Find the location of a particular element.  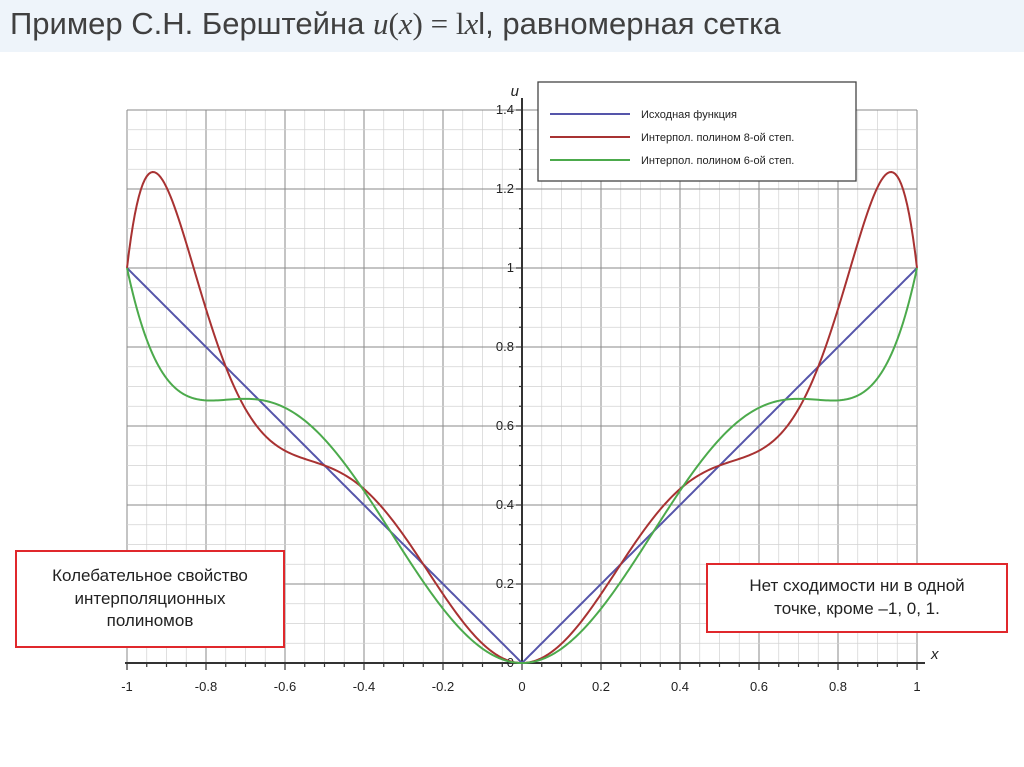

x-tick-label: 0.8 is located at coordinates (838, 686).